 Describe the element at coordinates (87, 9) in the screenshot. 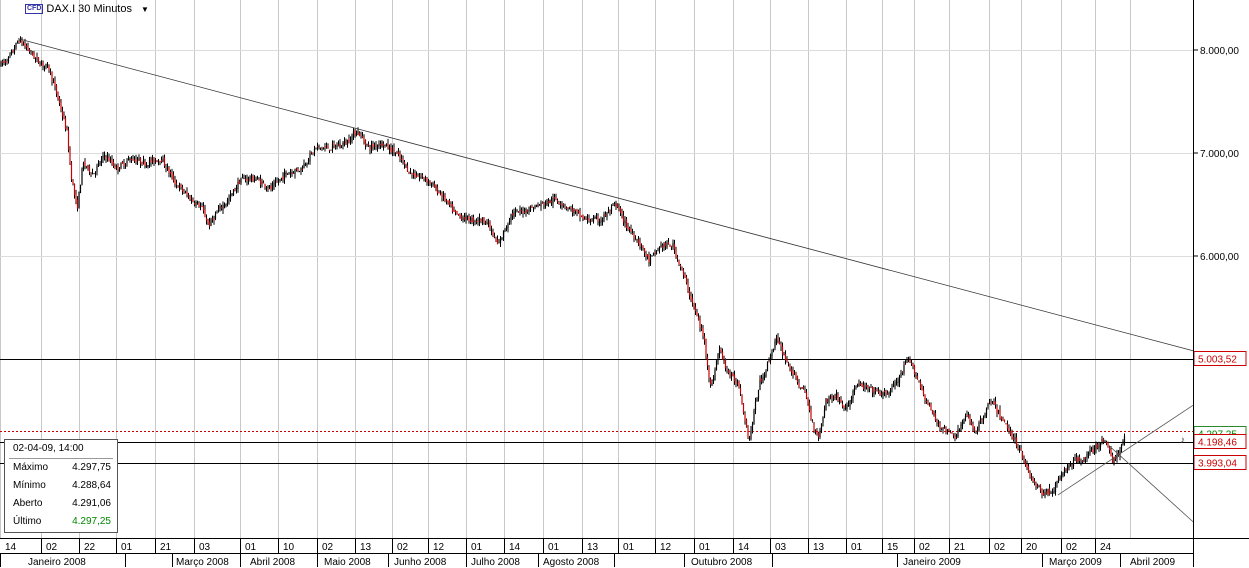

I see `instrument-header: CFD DAX.I 30 Minutos ▼` at that location.